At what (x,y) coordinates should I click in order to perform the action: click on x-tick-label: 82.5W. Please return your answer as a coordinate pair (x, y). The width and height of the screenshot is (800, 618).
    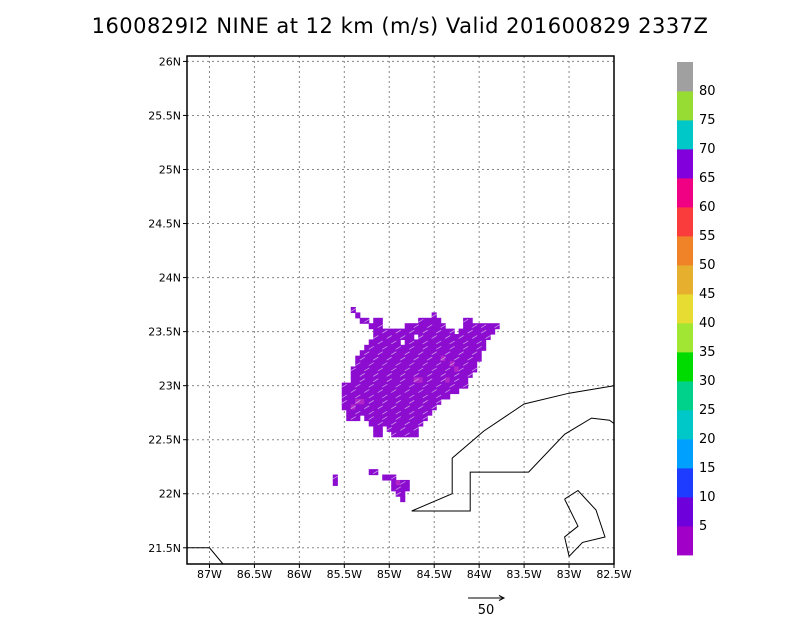
    Looking at the image, I should click on (613, 574).